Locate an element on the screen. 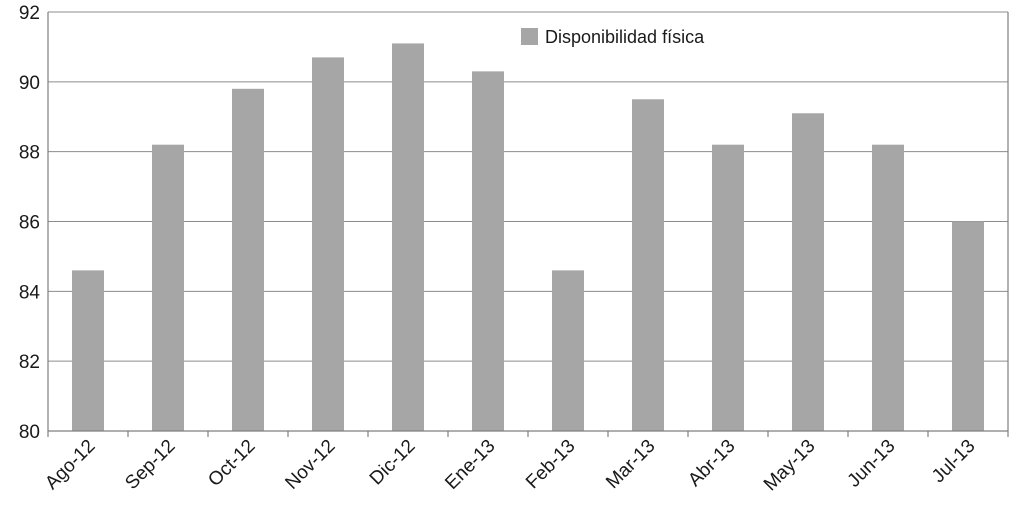 This screenshot has height=512, width=1011. y-tick-label: 92 is located at coordinates (29, 13).